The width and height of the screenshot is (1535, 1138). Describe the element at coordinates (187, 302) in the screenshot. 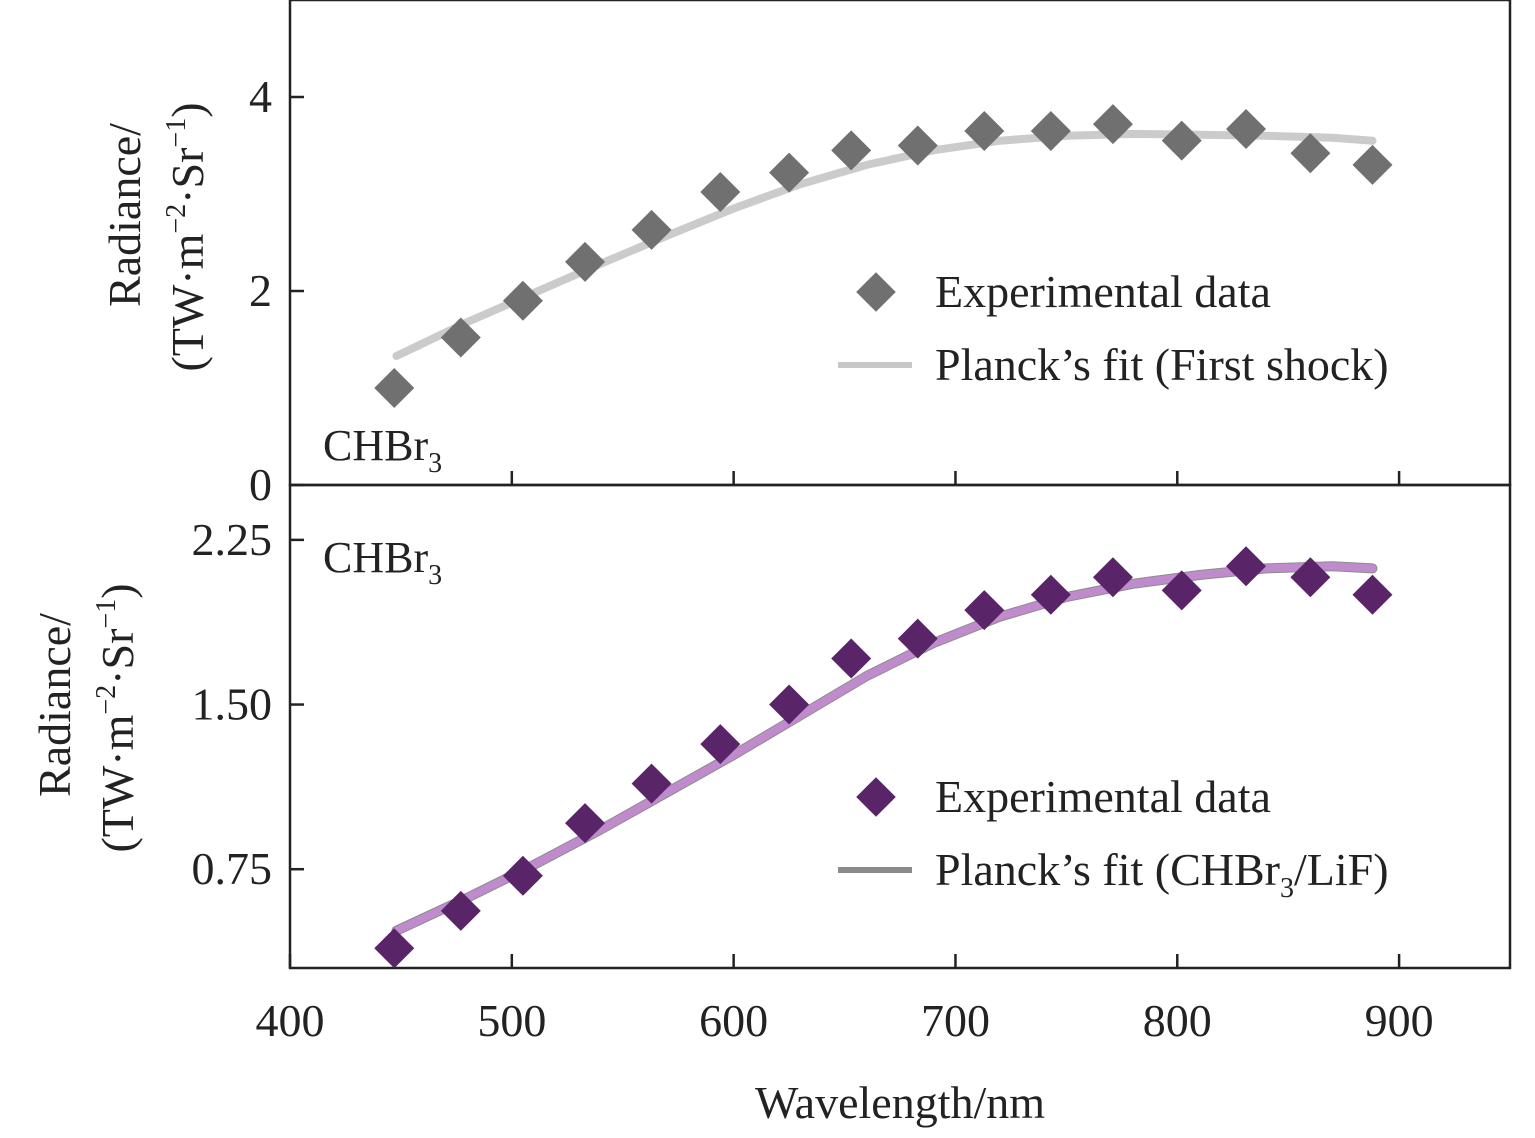

I see `top-y-unit-part: (TW·m` at that location.